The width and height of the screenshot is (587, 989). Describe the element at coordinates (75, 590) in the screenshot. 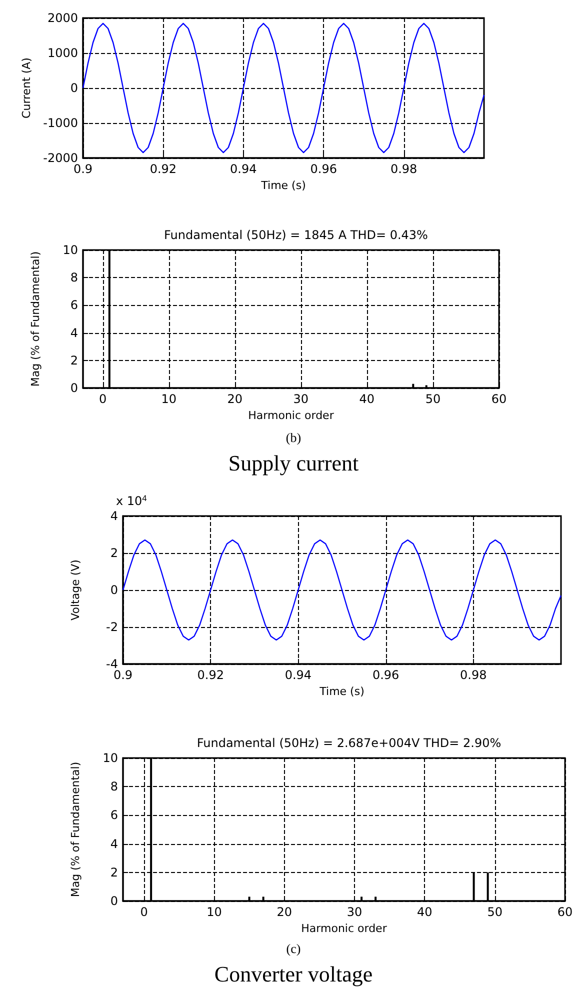

I see `y-axis-title: Voltage (V)` at that location.